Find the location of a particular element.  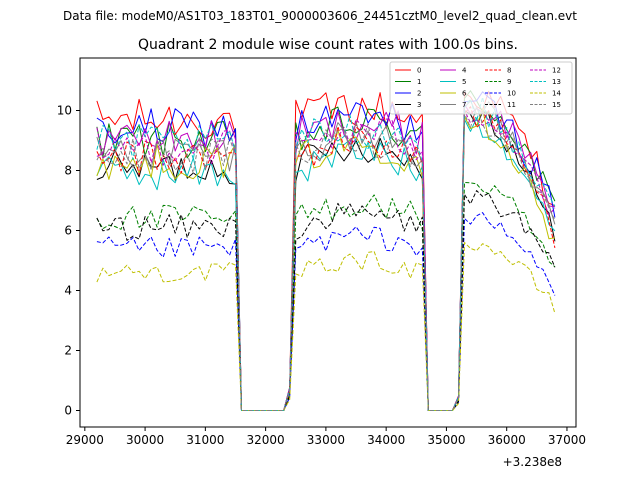

y-tick-label: 10 is located at coordinates (64, 111).